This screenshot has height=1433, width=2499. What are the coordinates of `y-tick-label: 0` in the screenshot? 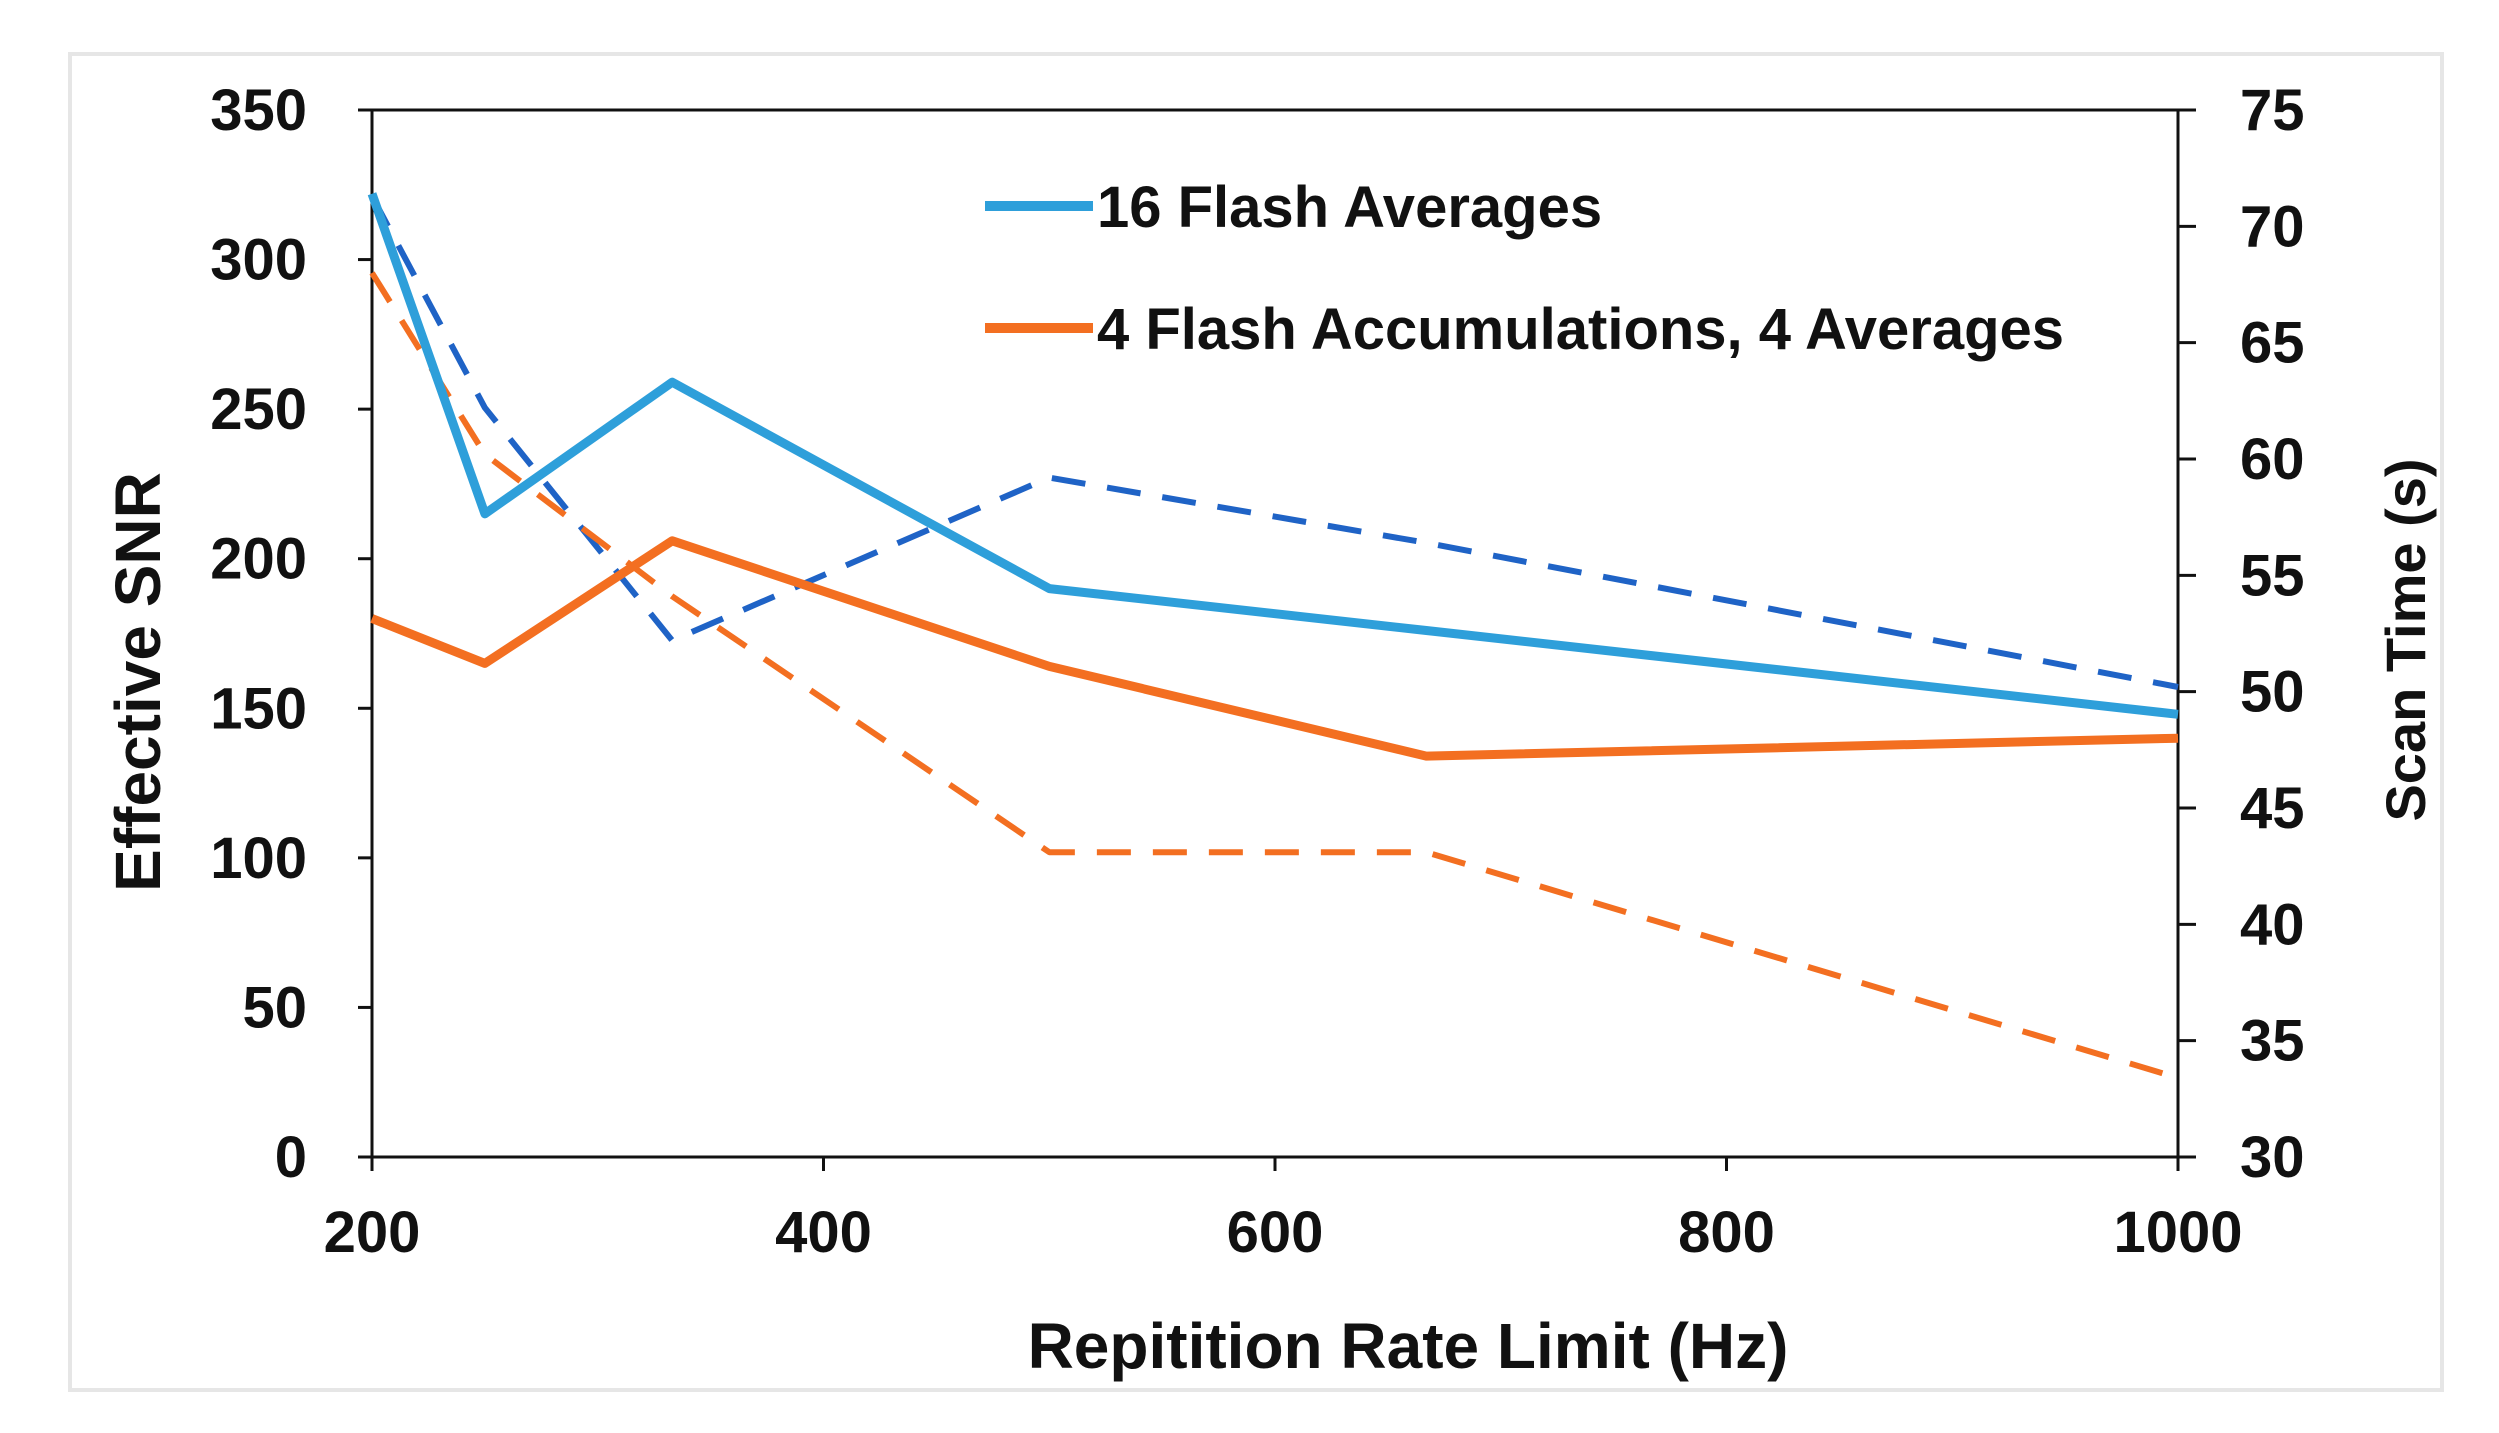 It's located at (291, 1157).